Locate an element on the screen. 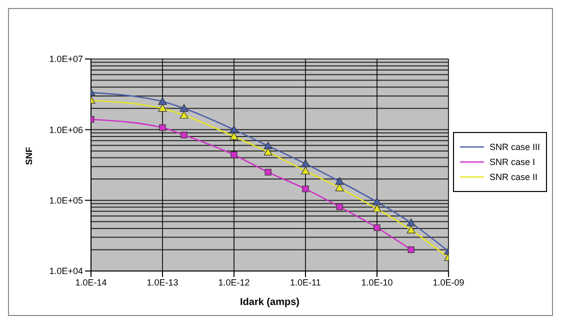 This screenshot has width=561, height=324. y-tick-label: 1.0E+05 is located at coordinates (66, 201).